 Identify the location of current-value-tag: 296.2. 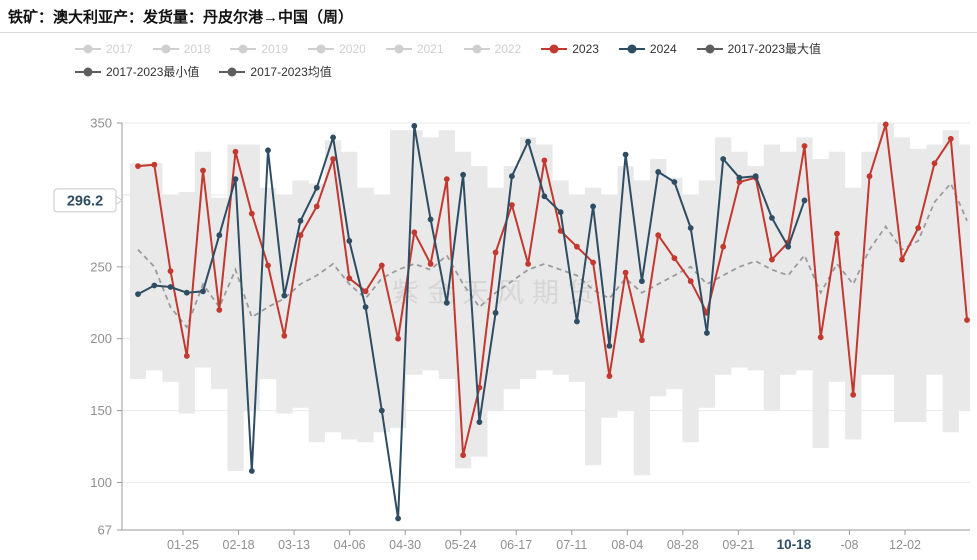
(85, 201).